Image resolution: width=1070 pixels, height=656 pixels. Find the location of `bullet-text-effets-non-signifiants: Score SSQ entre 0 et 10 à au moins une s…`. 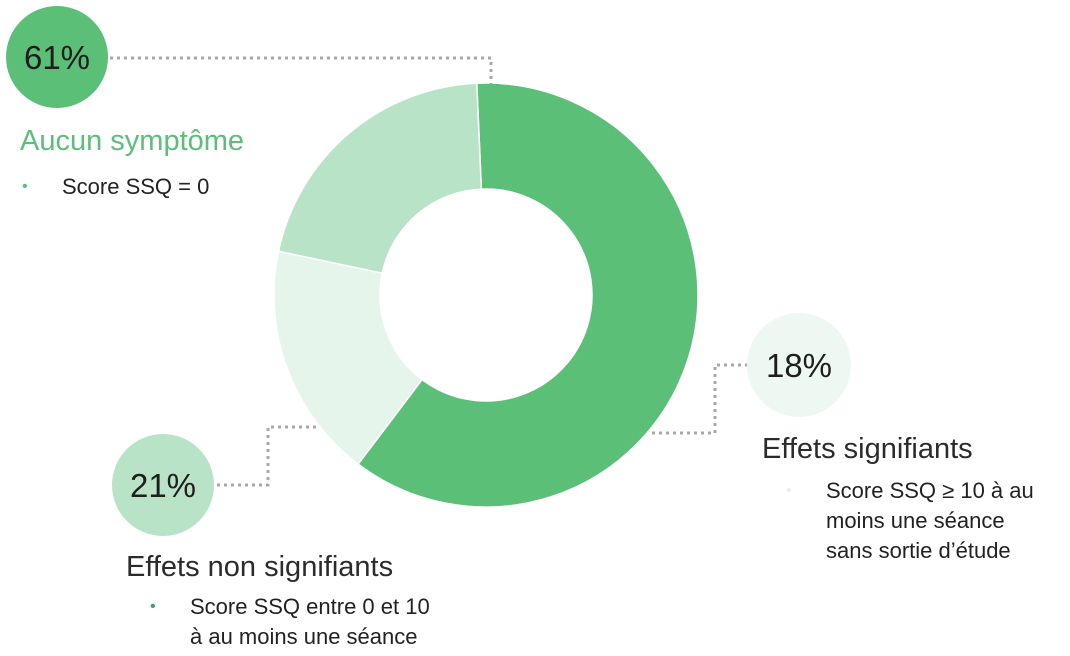

bullet-text-effets-non-signifiants: Score SSQ entre 0 et 10 à au moins une s… is located at coordinates (310, 621).